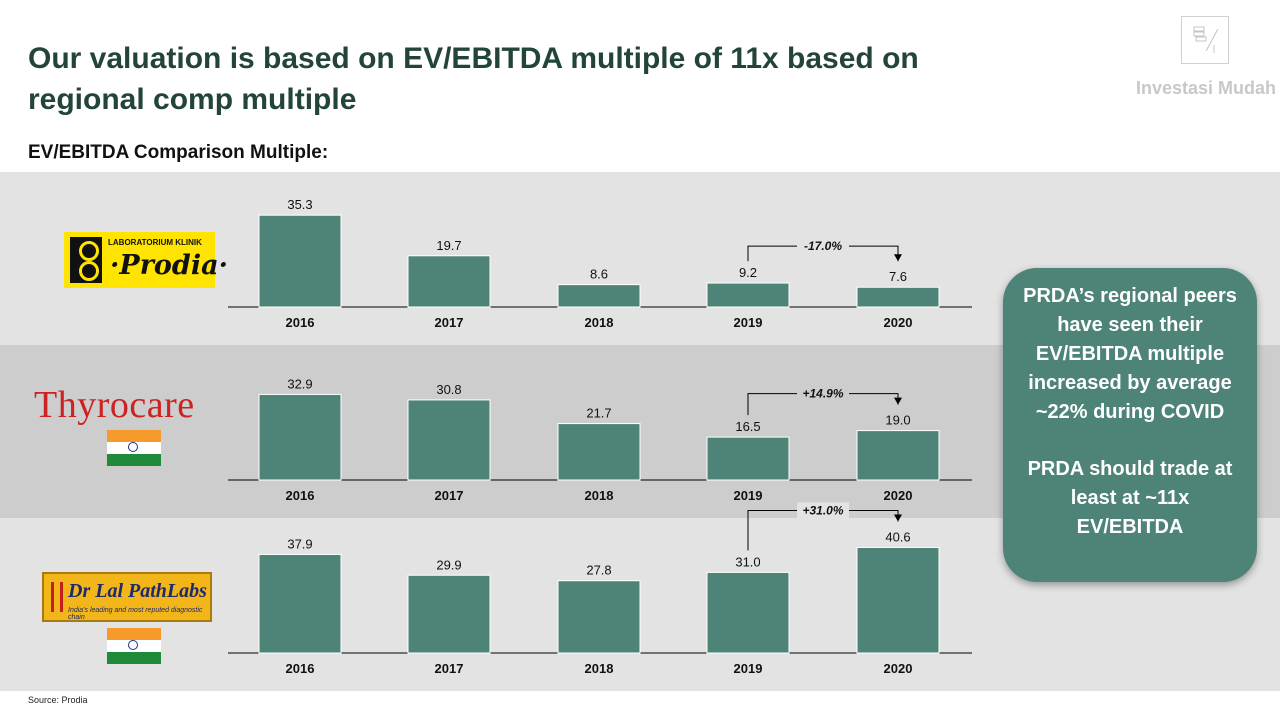 The height and width of the screenshot is (720, 1280). What do you see at coordinates (86, 260) in the screenshot?
I see `prodia-logo-mark` at bounding box center [86, 260].